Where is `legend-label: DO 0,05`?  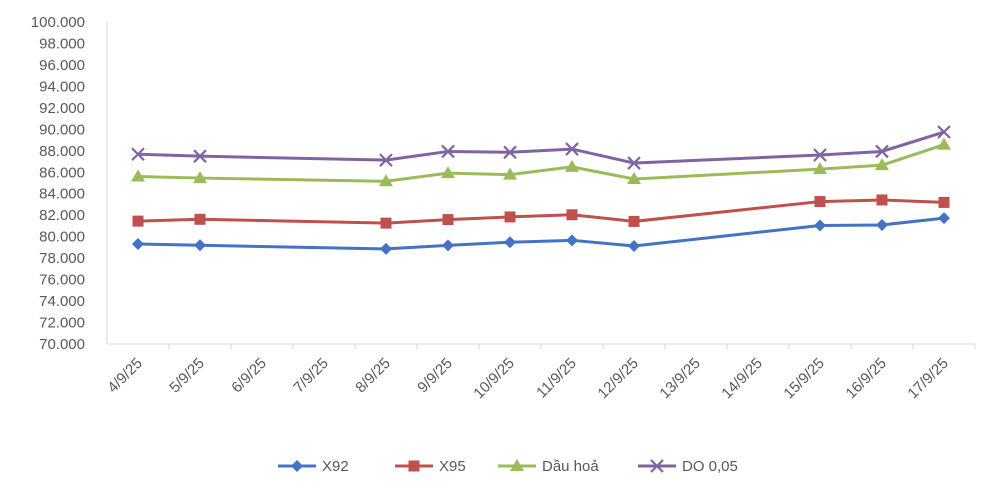 legend-label: DO 0,05 is located at coordinates (710, 466).